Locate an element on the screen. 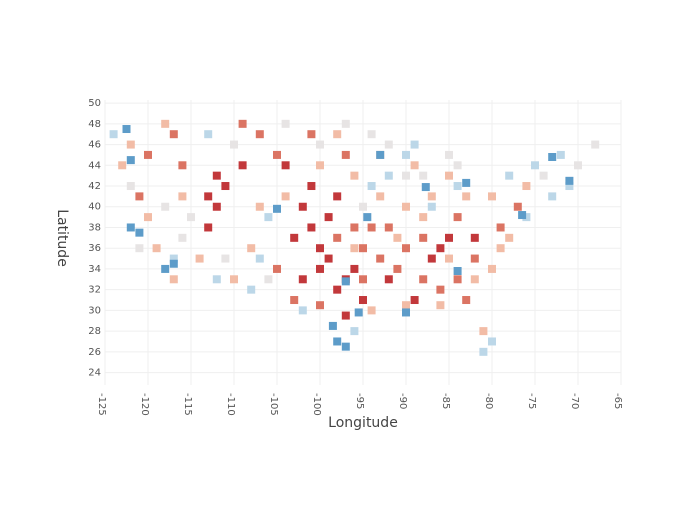 This screenshot has height=512, width=683. y-tick-label: 46 is located at coordinates (94, 145).